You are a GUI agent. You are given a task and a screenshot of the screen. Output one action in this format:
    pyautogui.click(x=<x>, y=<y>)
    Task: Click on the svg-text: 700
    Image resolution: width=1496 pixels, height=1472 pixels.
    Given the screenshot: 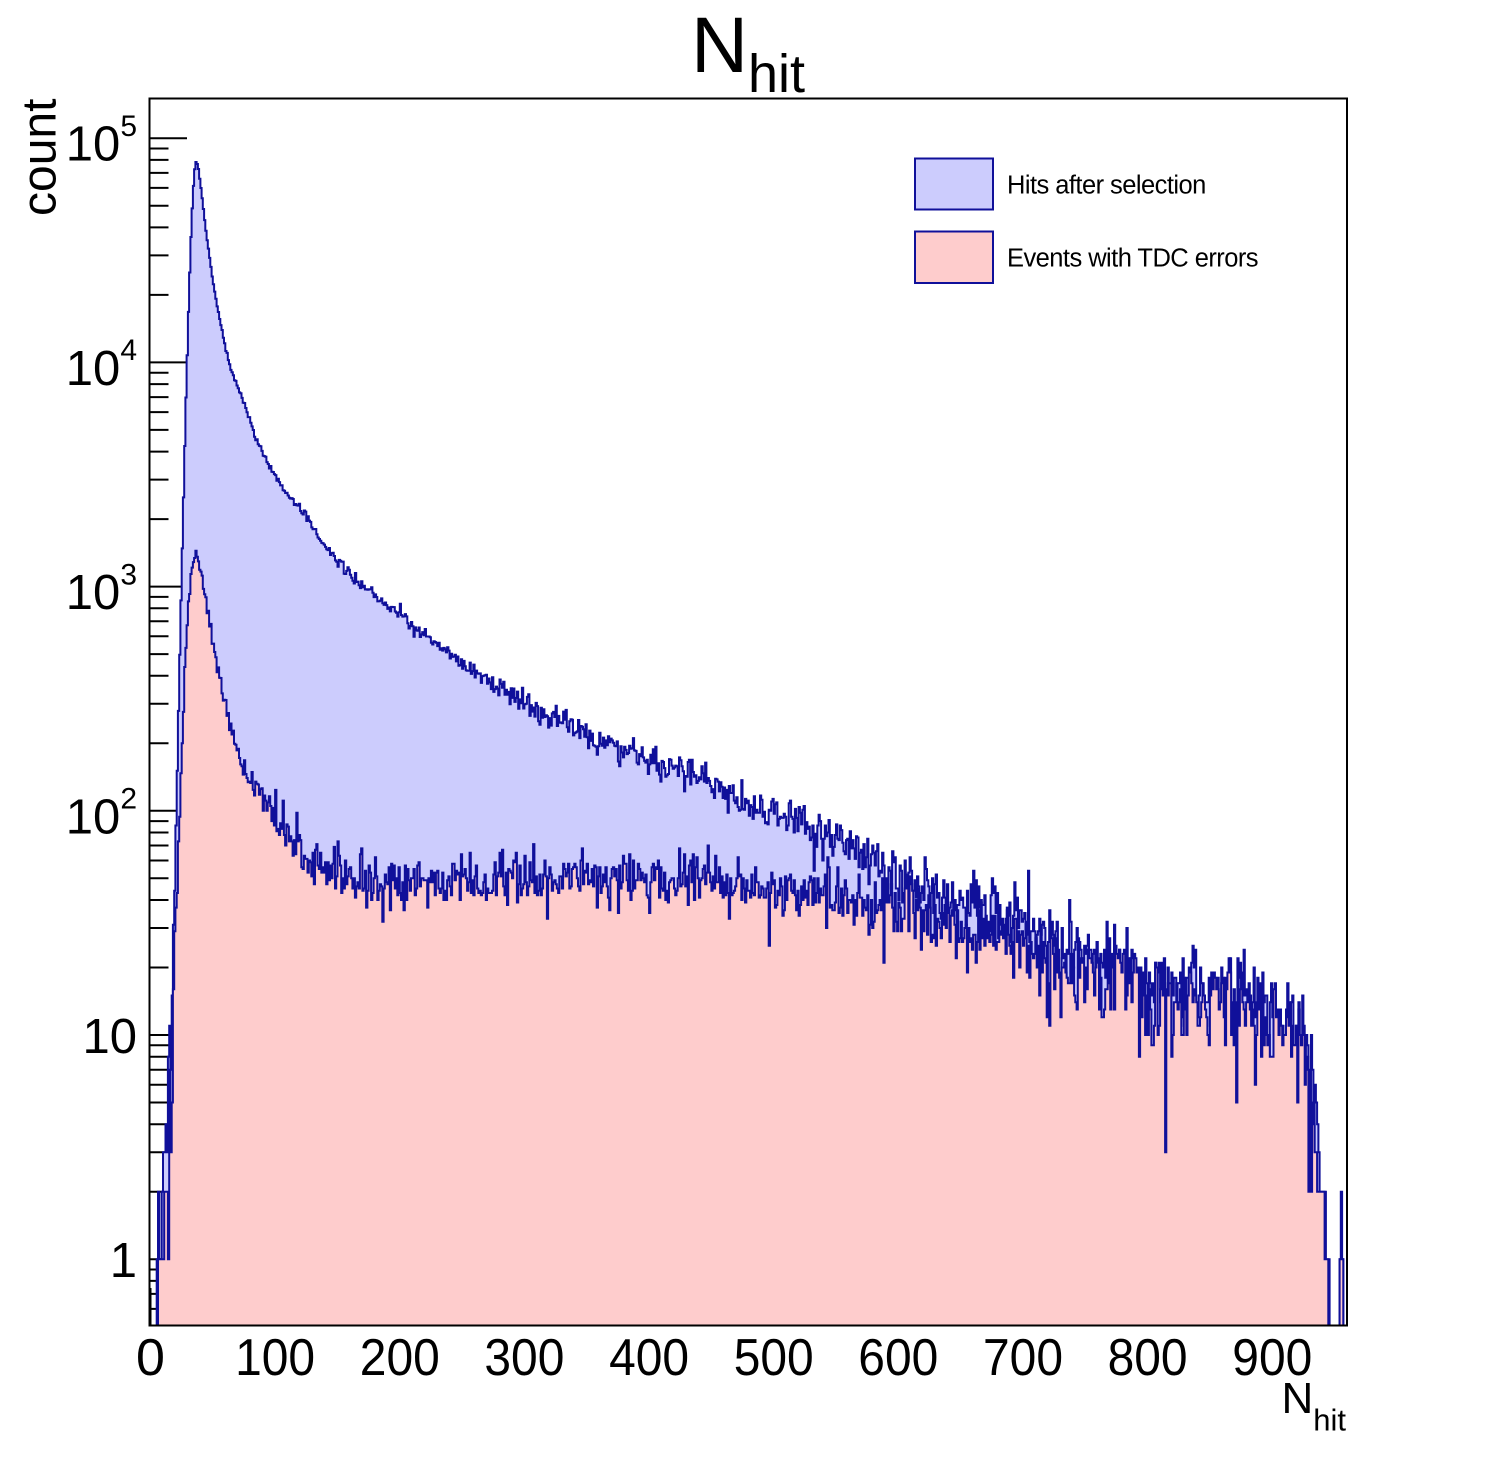 What is the action you would take?
    pyautogui.click(x=1023, y=1358)
    